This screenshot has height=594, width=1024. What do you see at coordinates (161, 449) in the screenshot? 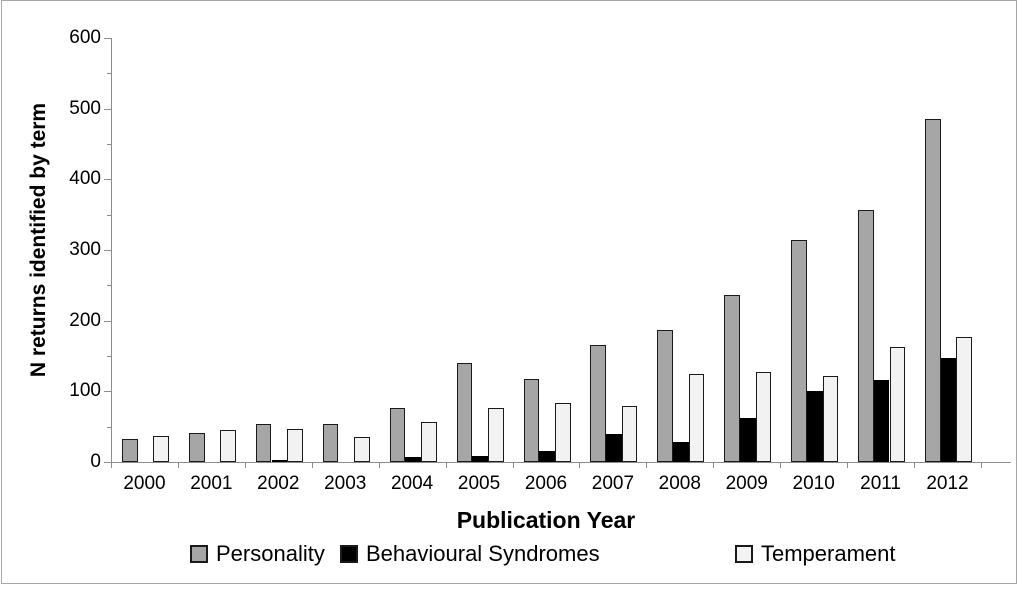
I see `bar-temperament-2000` at bounding box center [161, 449].